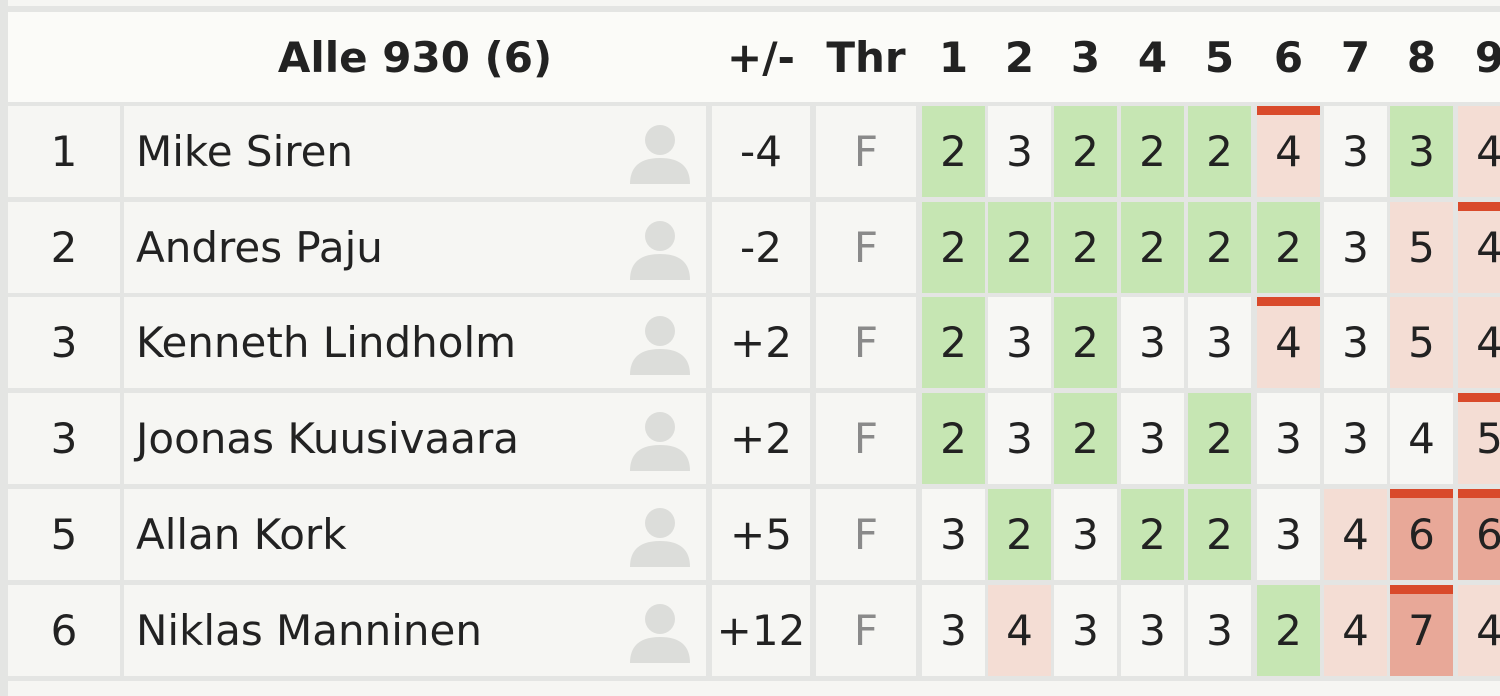 The image size is (1500, 696). I want to click on rank: 6, so click(64, 630).